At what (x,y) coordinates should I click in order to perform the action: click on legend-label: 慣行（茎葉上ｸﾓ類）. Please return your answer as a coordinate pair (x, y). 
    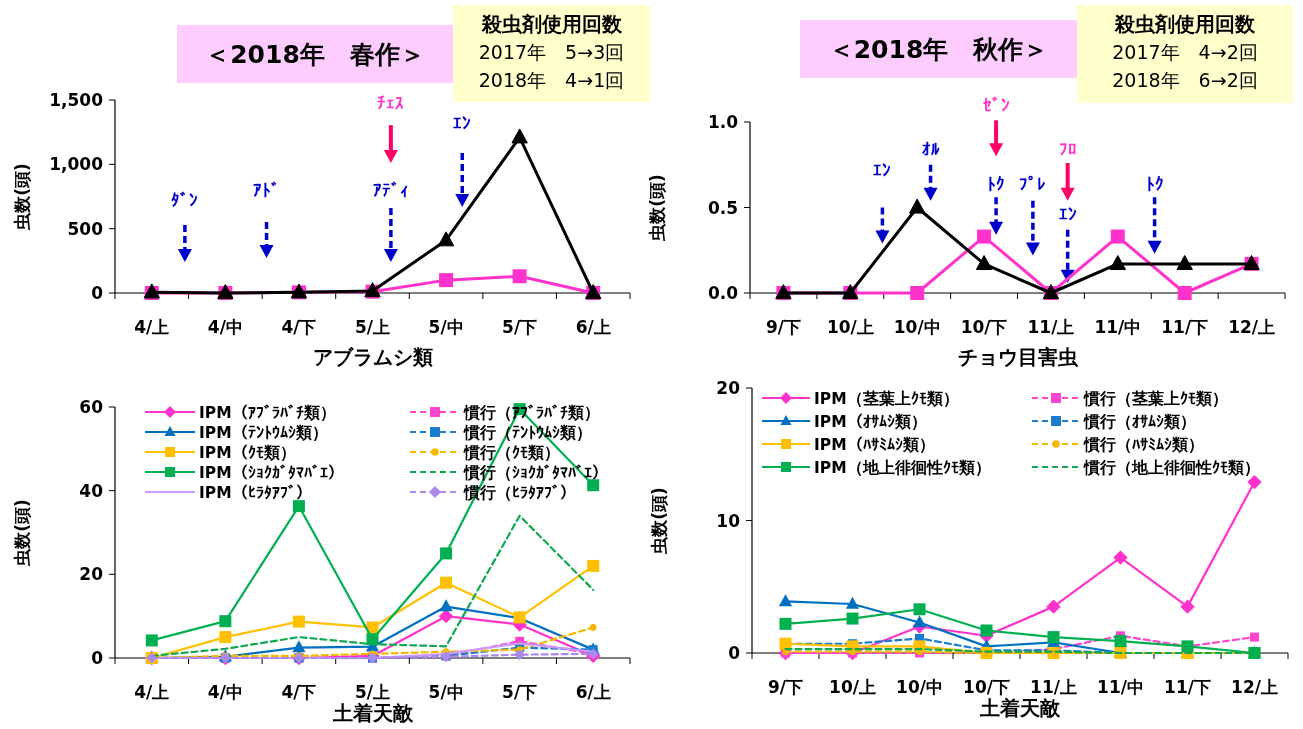
    Looking at the image, I should click on (1155, 399).